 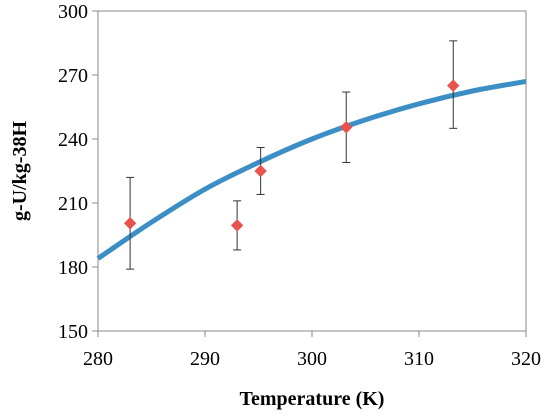 What do you see at coordinates (312, 359) in the screenshot?
I see `x-tick-label: 300` at bounding box center [312, 359].